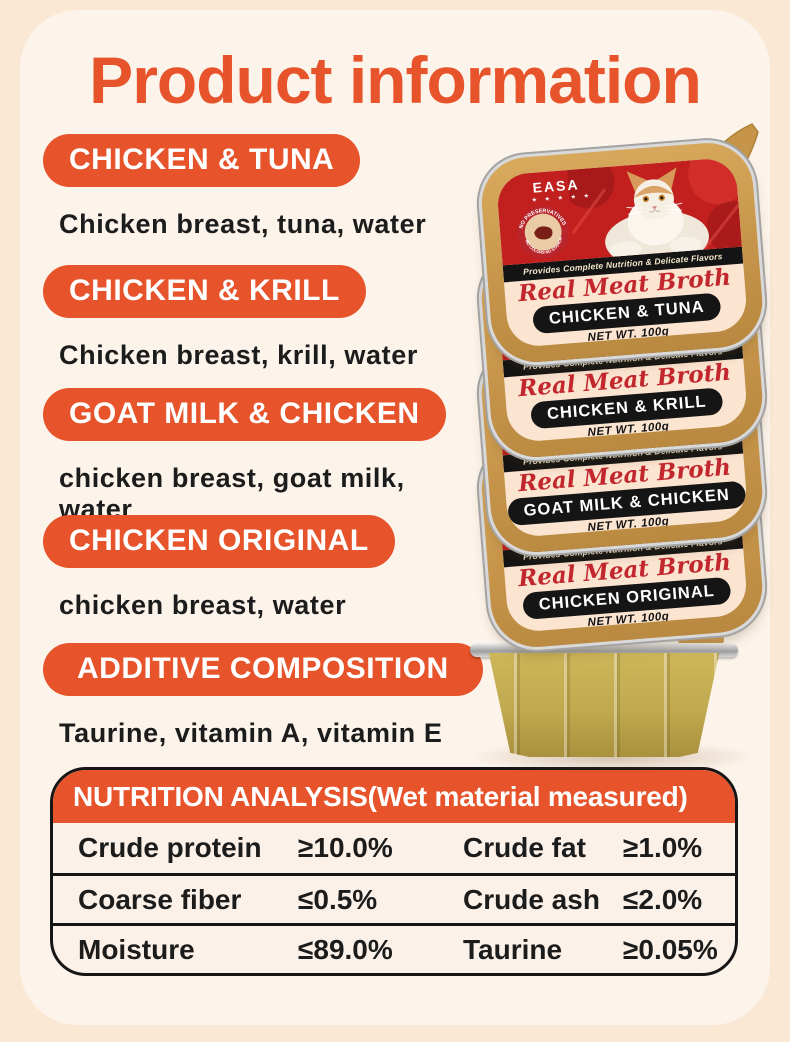 The width and height of the screenshot is (790, 1042). I want to click on tub-body, so click(604, 705).